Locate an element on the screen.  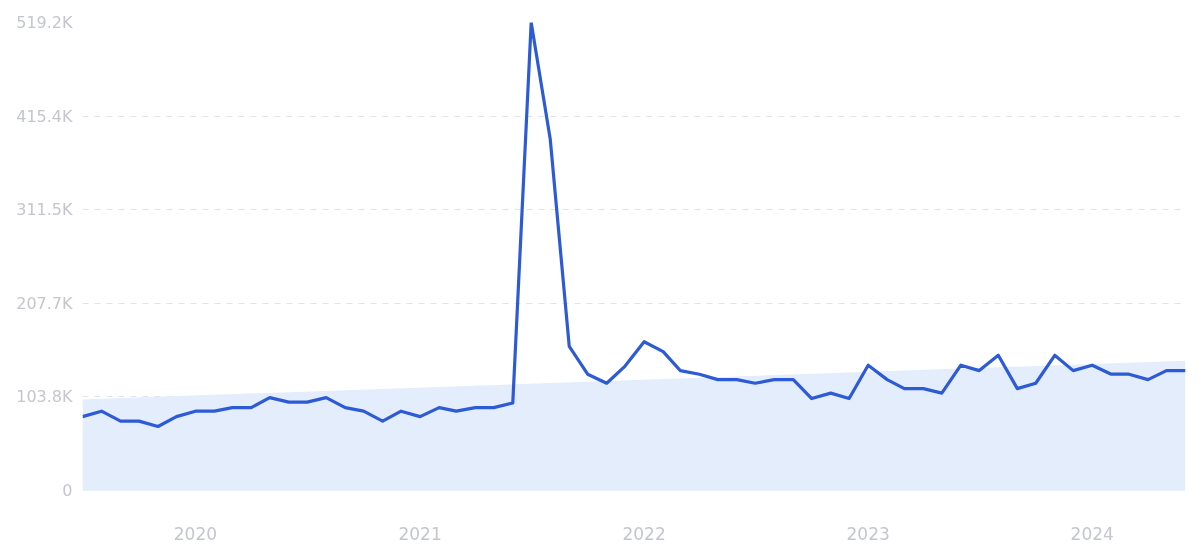
x-tick-label: 2023 is located at coordinates (868, 533).